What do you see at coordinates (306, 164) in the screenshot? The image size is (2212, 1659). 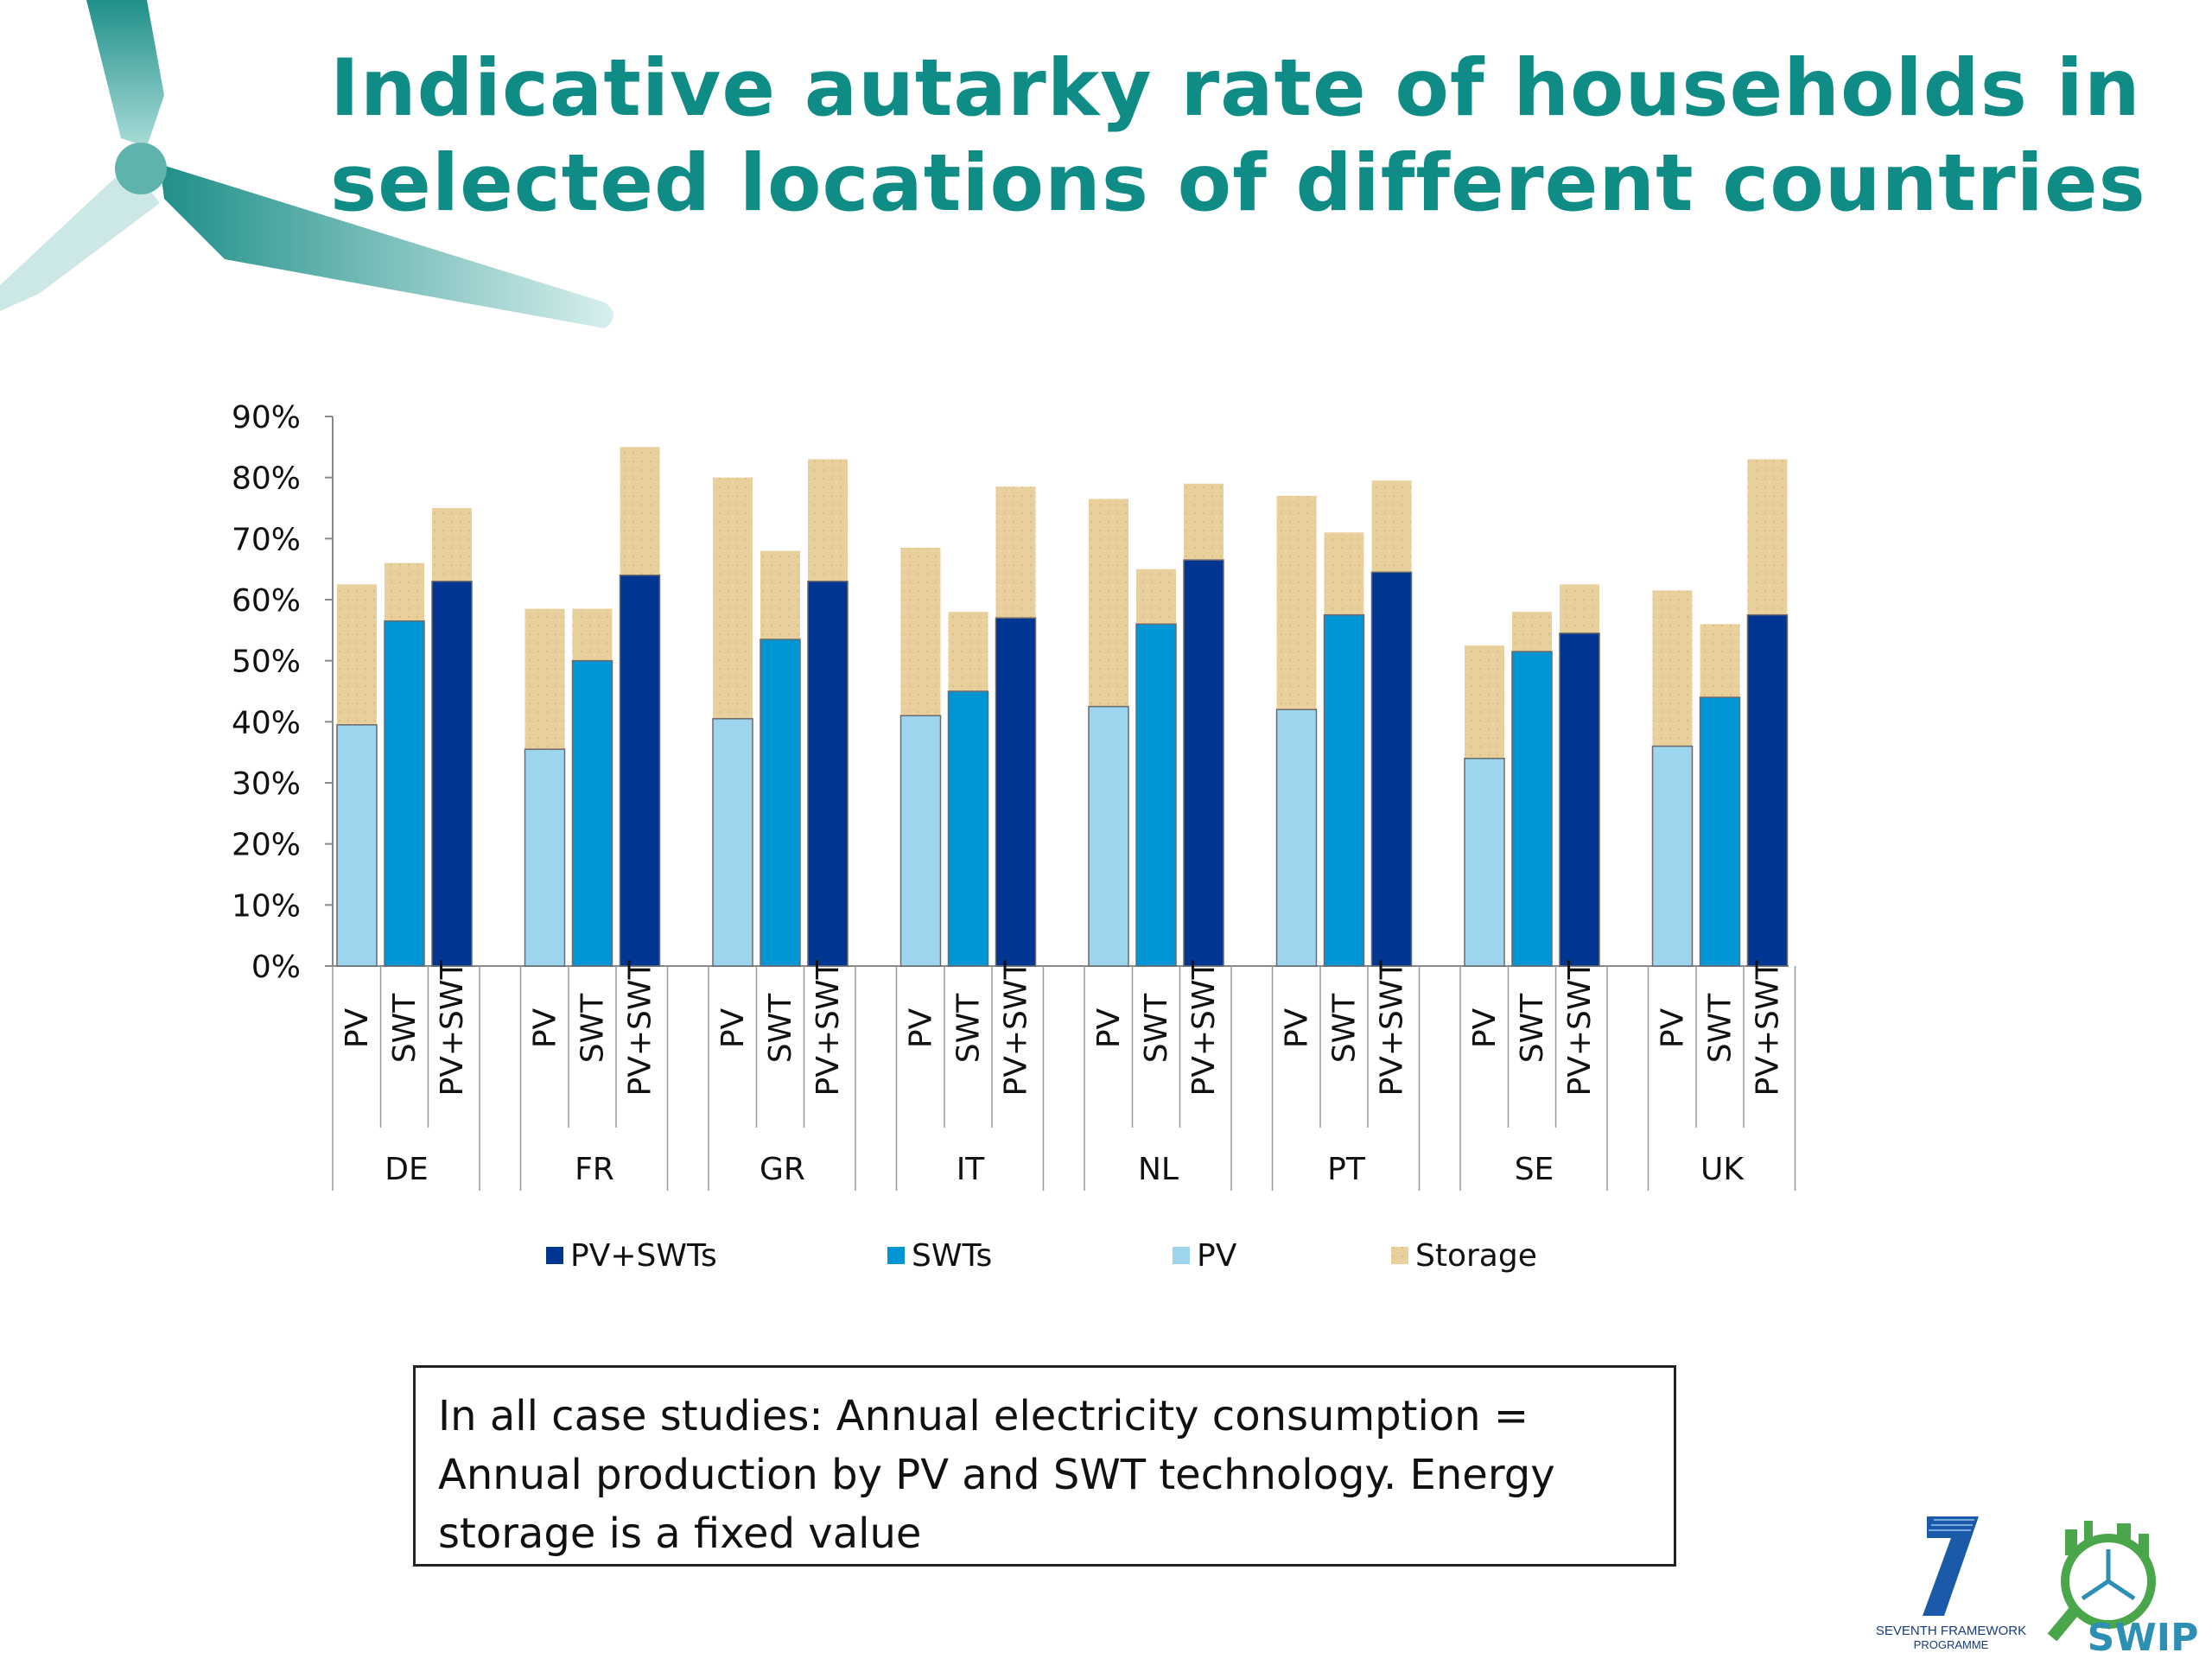 I see `wind-turbine-icon` at bounding box center [306, 164].